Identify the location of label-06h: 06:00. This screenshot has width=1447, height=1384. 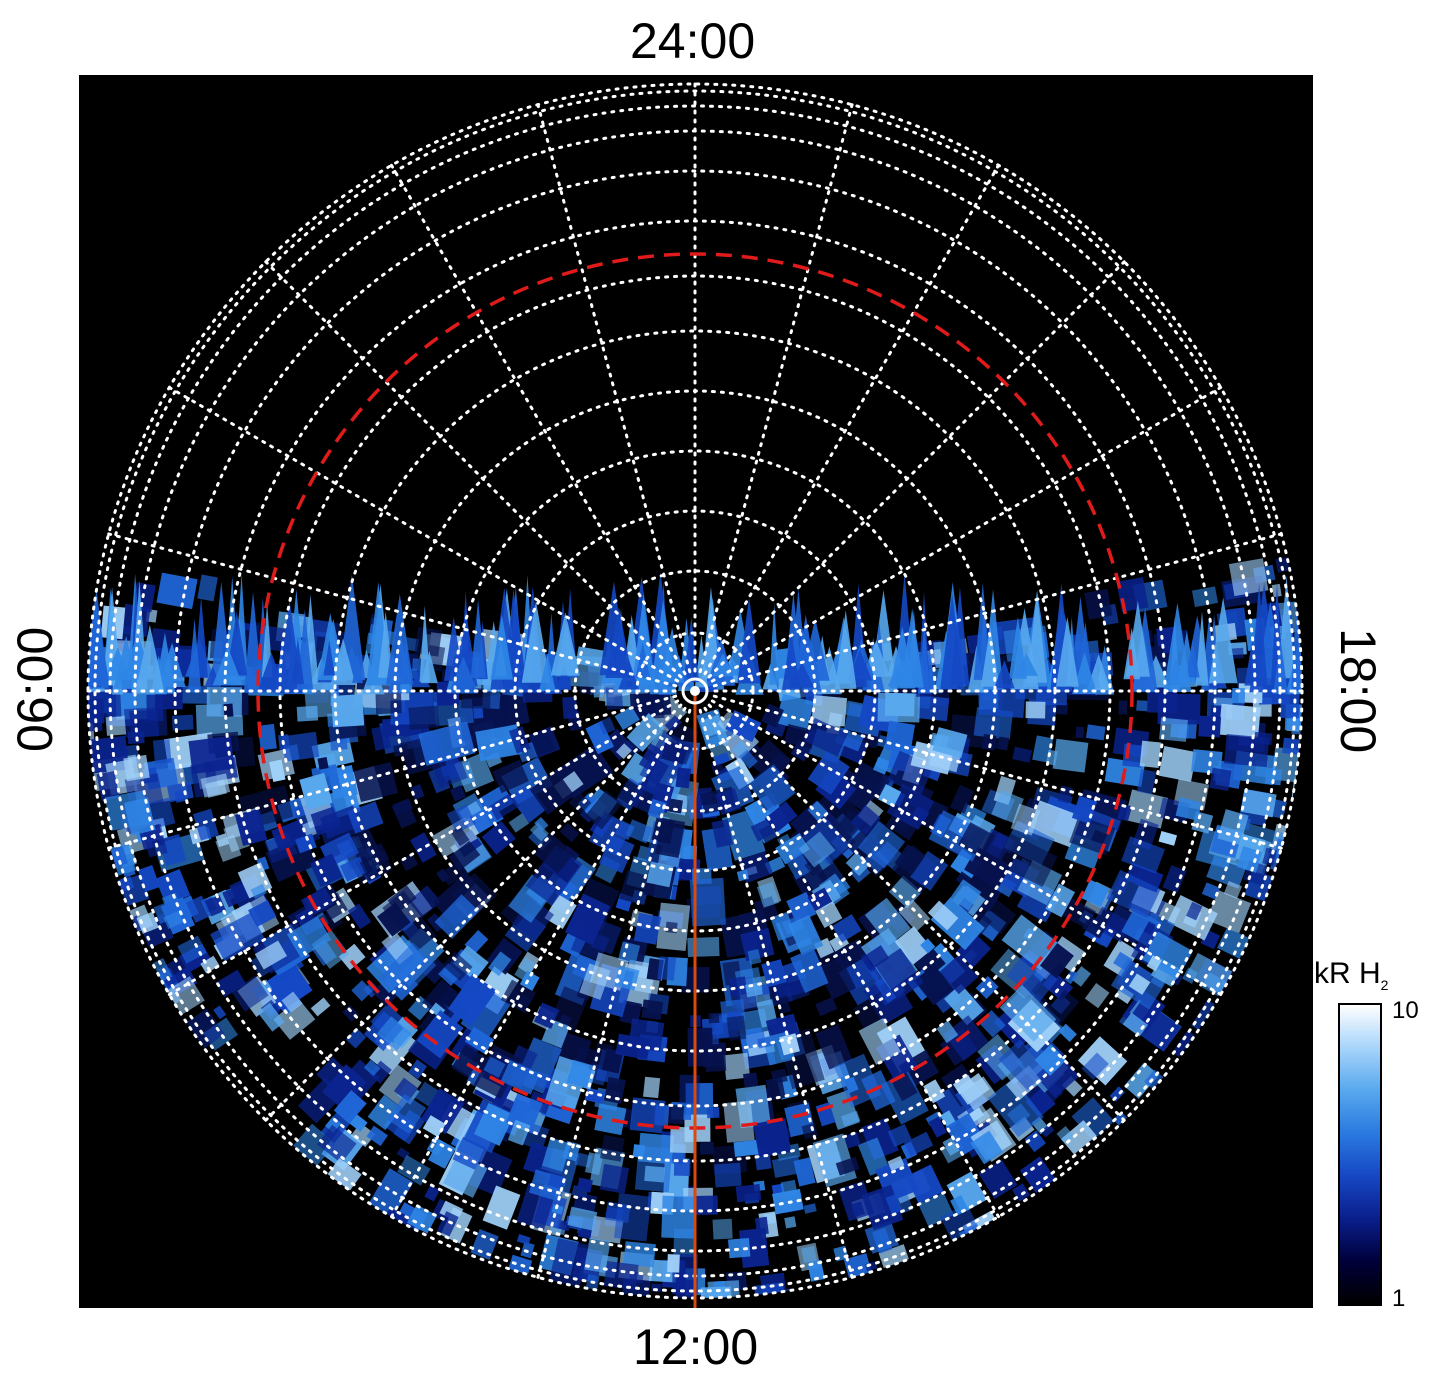
(35, 689).